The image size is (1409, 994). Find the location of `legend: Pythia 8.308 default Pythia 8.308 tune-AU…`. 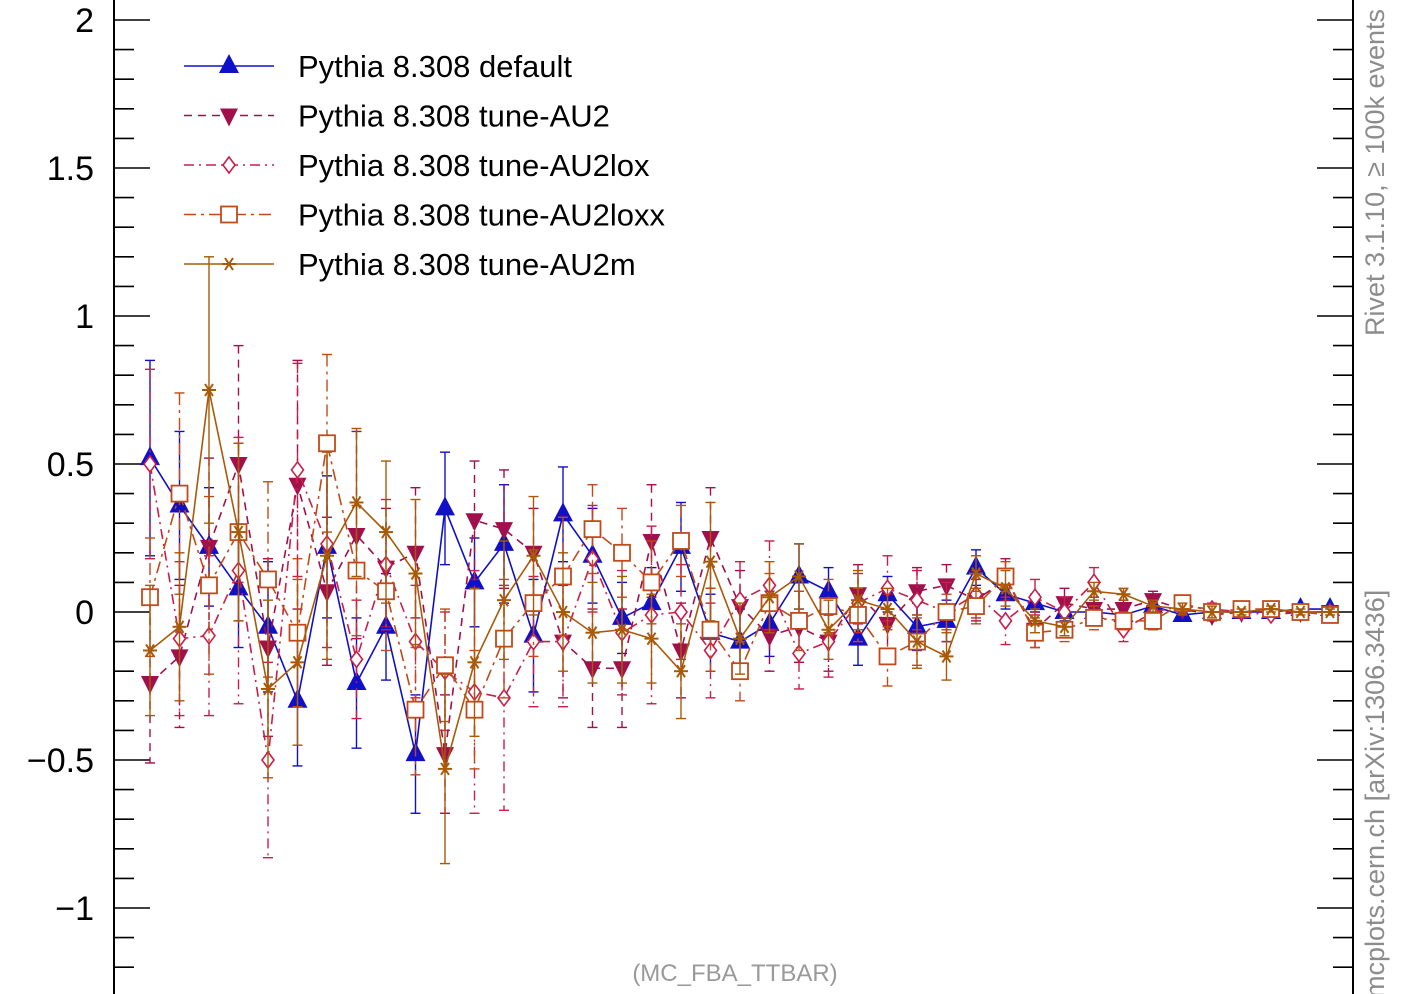

legend: Pythia 8.308 default Pythia 8.308 tune-AU… is located at coordinates (425, 165).